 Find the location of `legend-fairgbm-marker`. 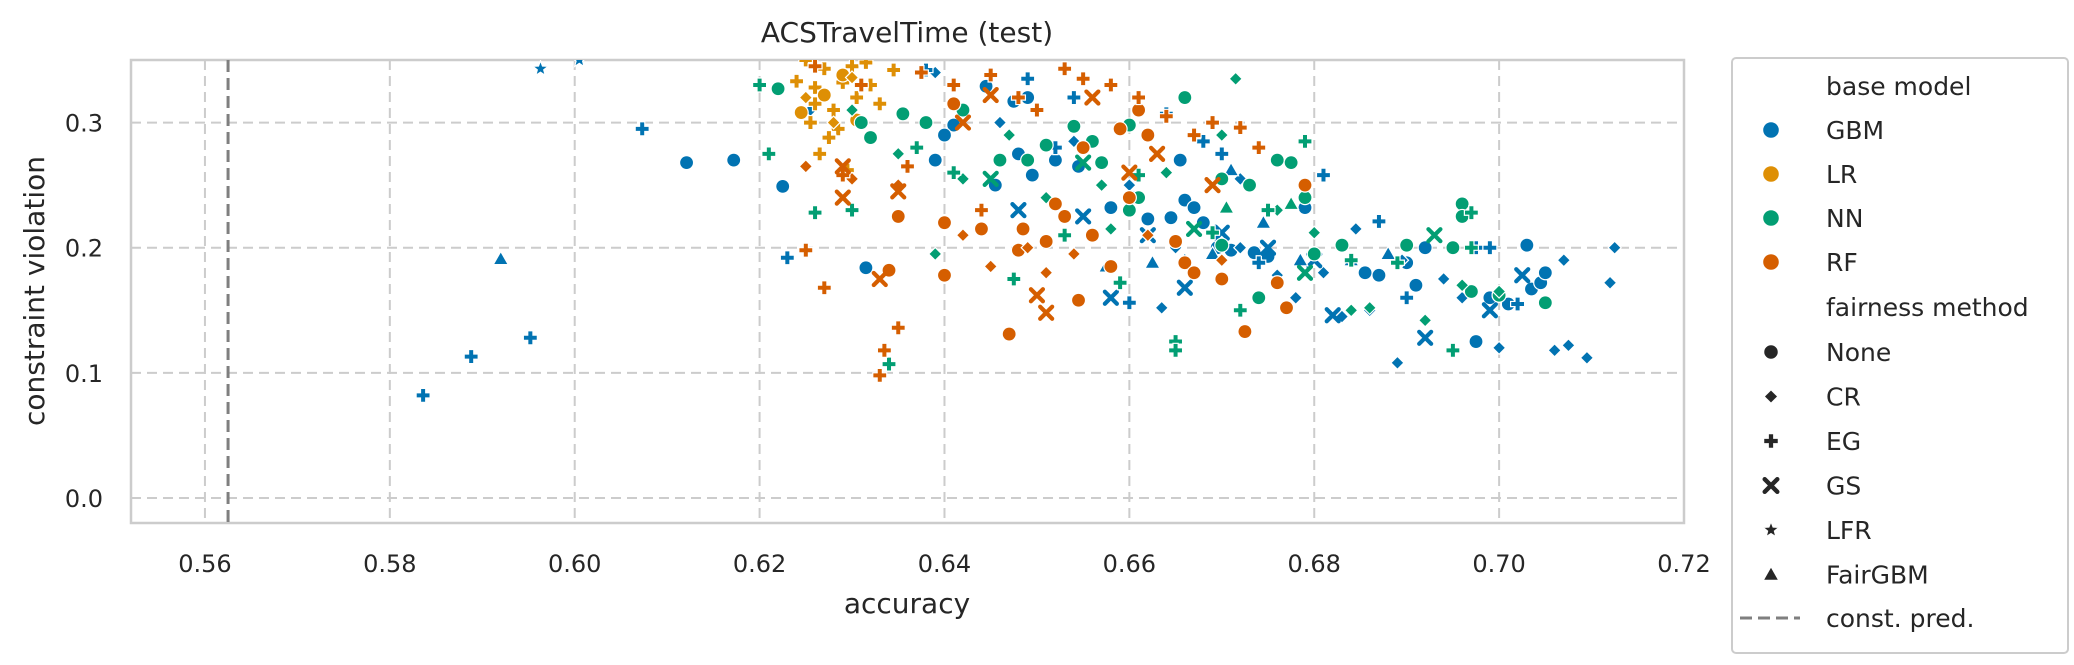

legend-fairgbm-marker is located at coordinates (1771, 573).